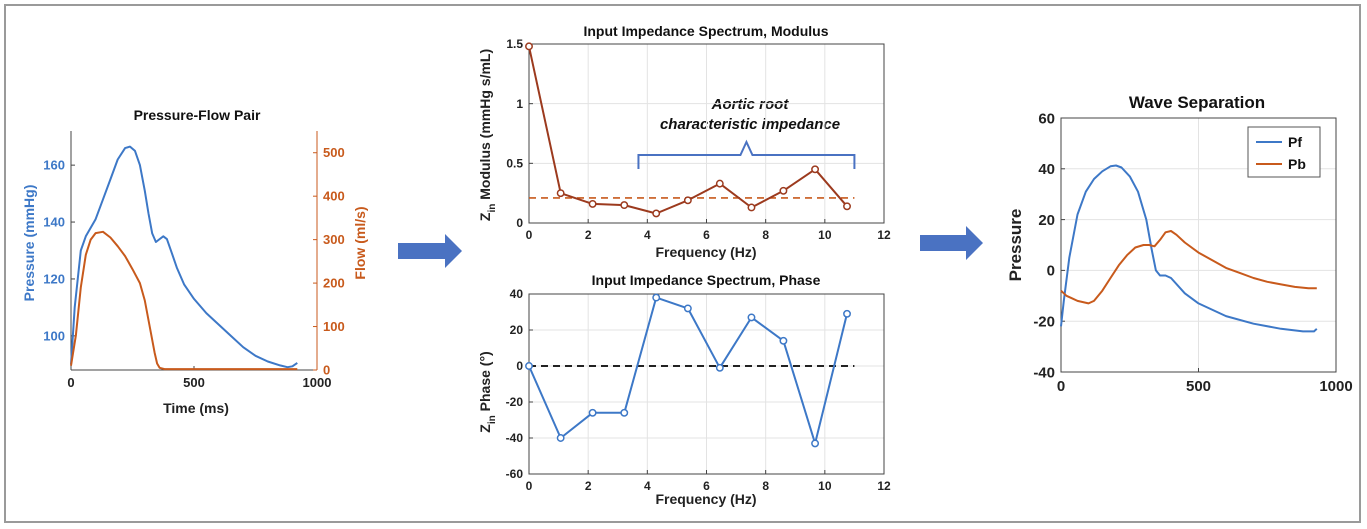 The width and height of the screenshot is (1367, 529). What do you see at coordinates (514, 44) in the screenshot?
I see `y-tick-label: 1.5` at bounding box center [514, 44].